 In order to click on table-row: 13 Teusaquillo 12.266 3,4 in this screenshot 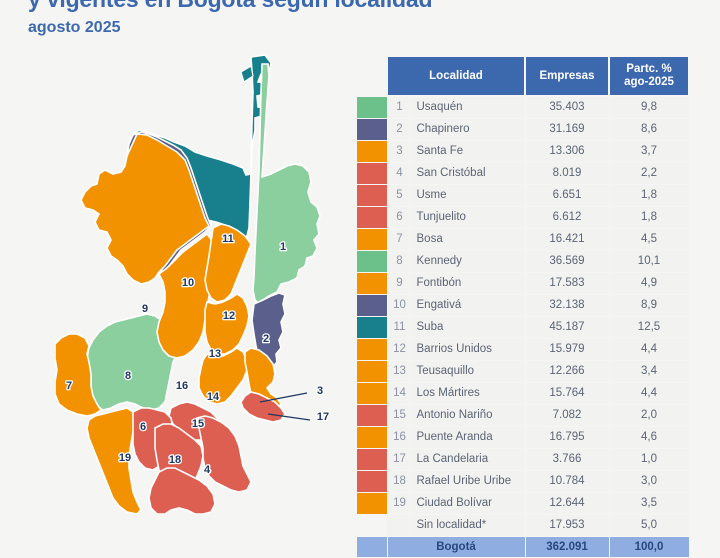, I will do `click(523, 371)`.